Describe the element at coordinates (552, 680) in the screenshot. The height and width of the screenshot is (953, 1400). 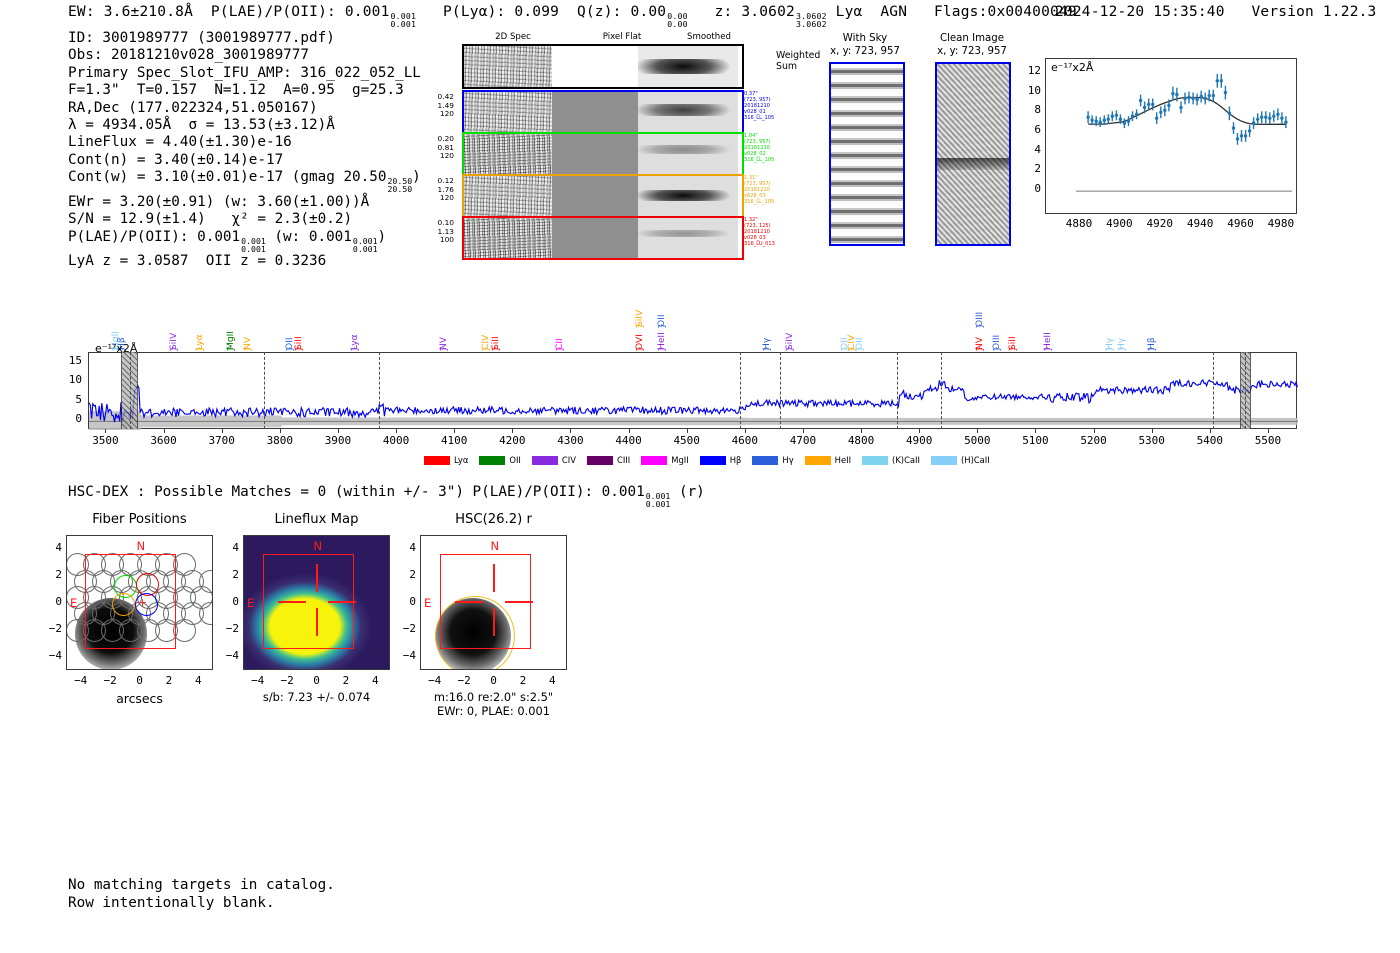
I see `panel-xtick-2: 4` at that location.